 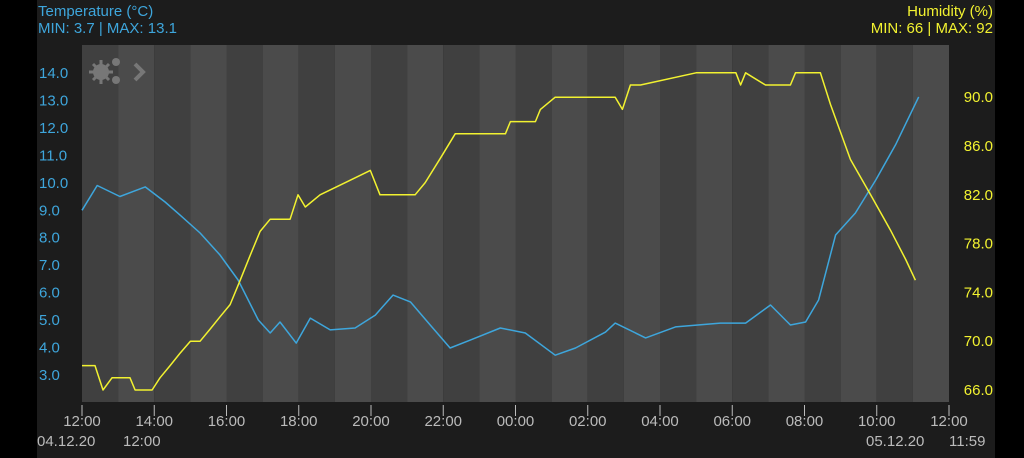 I want to click on x-tick-label: 14:00, so click(x=154, y=421).